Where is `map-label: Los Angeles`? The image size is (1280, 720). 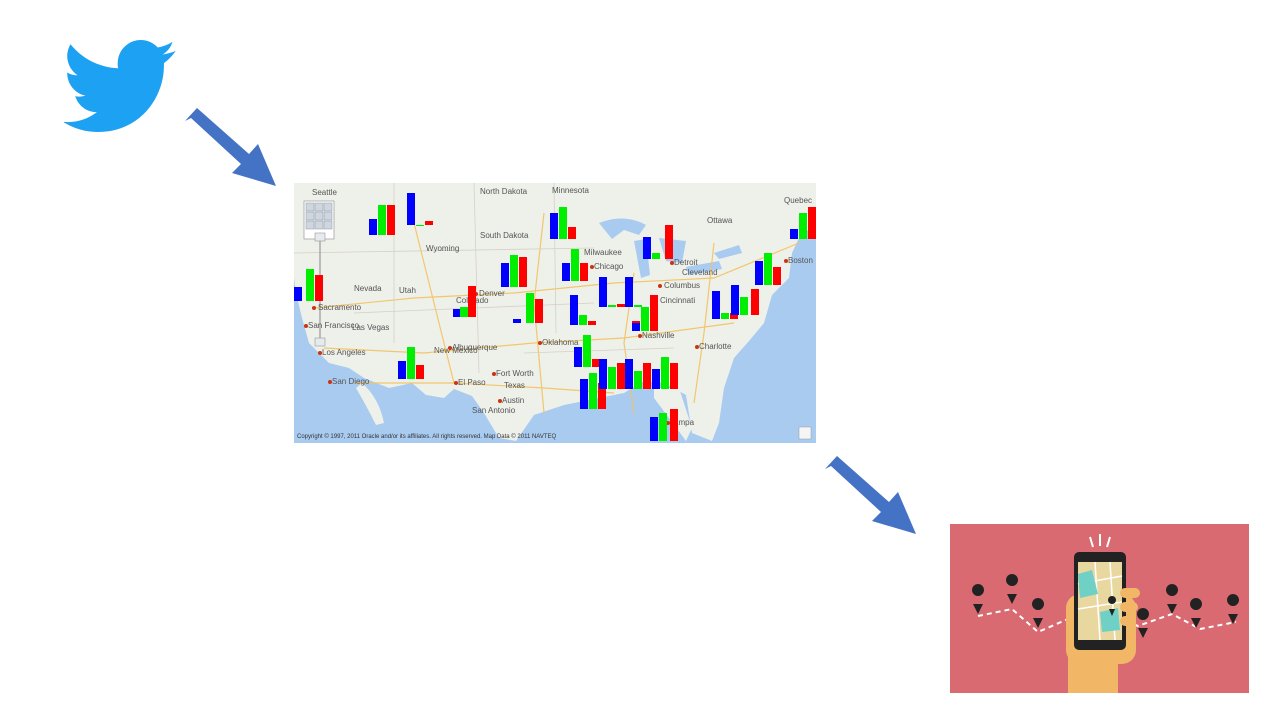 map-label: Los Angeles is located at coordinates (344, 352).